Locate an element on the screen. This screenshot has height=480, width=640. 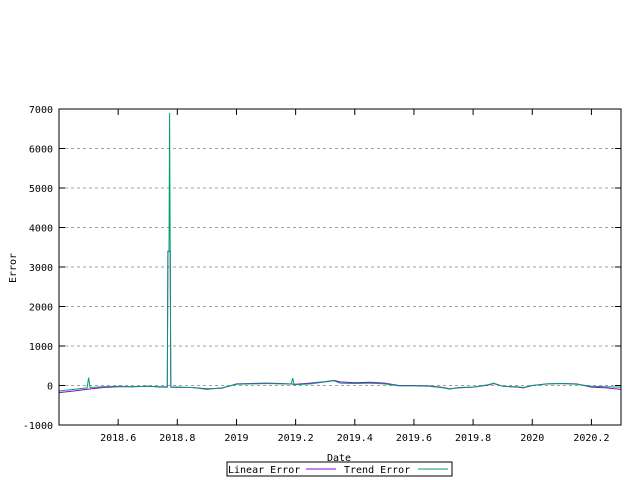
y-tick-label: 4000 is located at coordinates (41, 229).